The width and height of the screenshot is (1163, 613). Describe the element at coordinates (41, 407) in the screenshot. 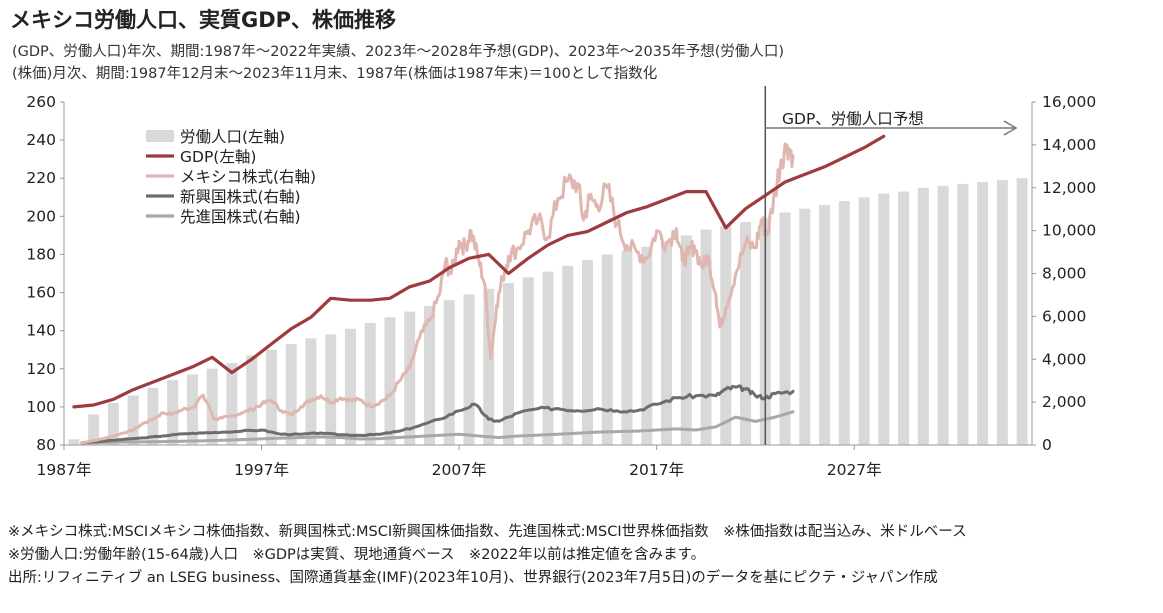

I see `y-left-tick-label: 100` at that location.